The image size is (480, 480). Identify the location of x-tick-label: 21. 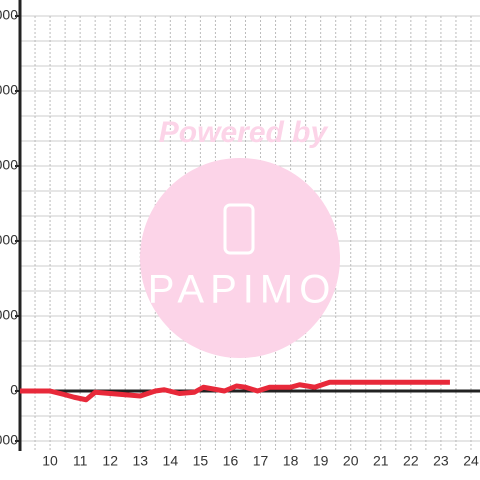
(381, 461).